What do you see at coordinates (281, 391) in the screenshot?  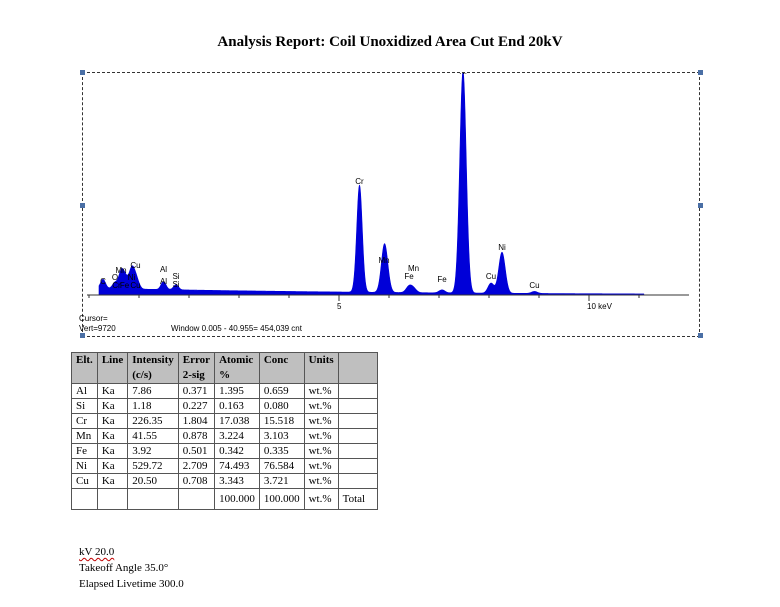 I see `table-cell: 0.659` at bounding box center [281, 391].